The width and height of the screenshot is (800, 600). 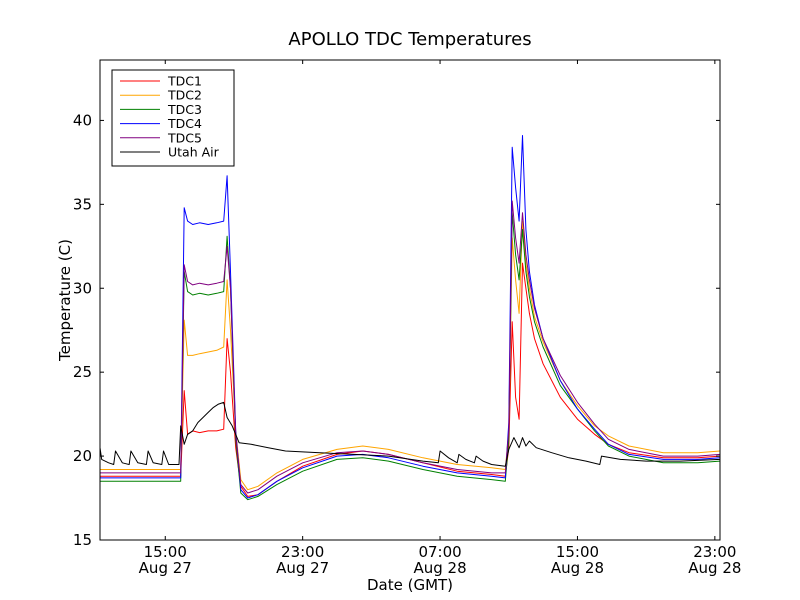 What do you see at coordinates (410, 585) in the screenshot?
I see `x-axis-label: Date (GMT)` at bounding box center [410, 585].